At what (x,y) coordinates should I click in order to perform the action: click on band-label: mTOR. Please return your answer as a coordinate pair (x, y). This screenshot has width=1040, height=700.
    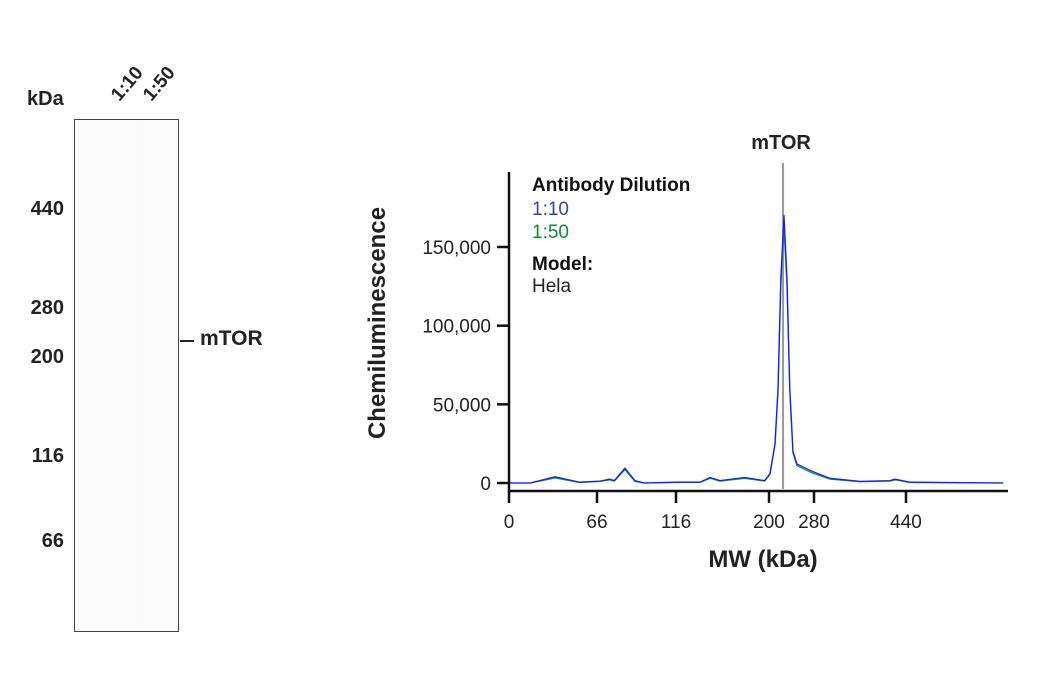
    Looking at the image, I should click on (231, 338).